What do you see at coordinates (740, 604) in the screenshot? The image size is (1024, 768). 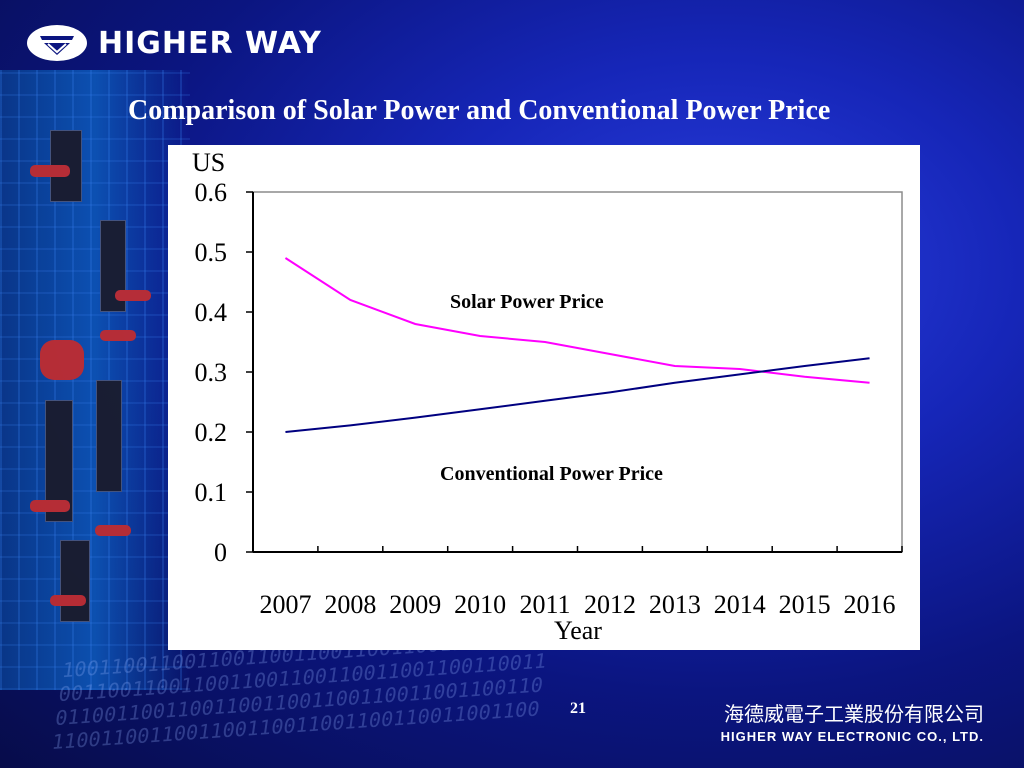 I see `x-tick-label: 2014` at bounding box center [740, 604].